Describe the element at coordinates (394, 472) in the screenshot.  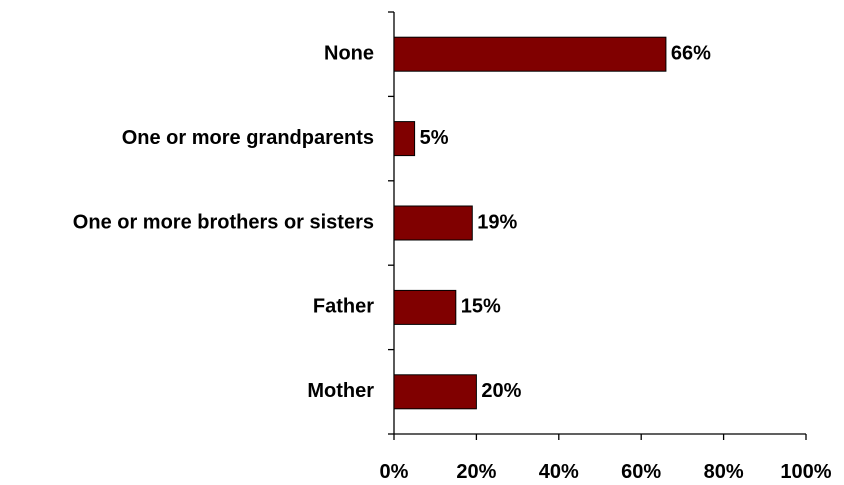
I see `x-tick-label: 0%` at that location.